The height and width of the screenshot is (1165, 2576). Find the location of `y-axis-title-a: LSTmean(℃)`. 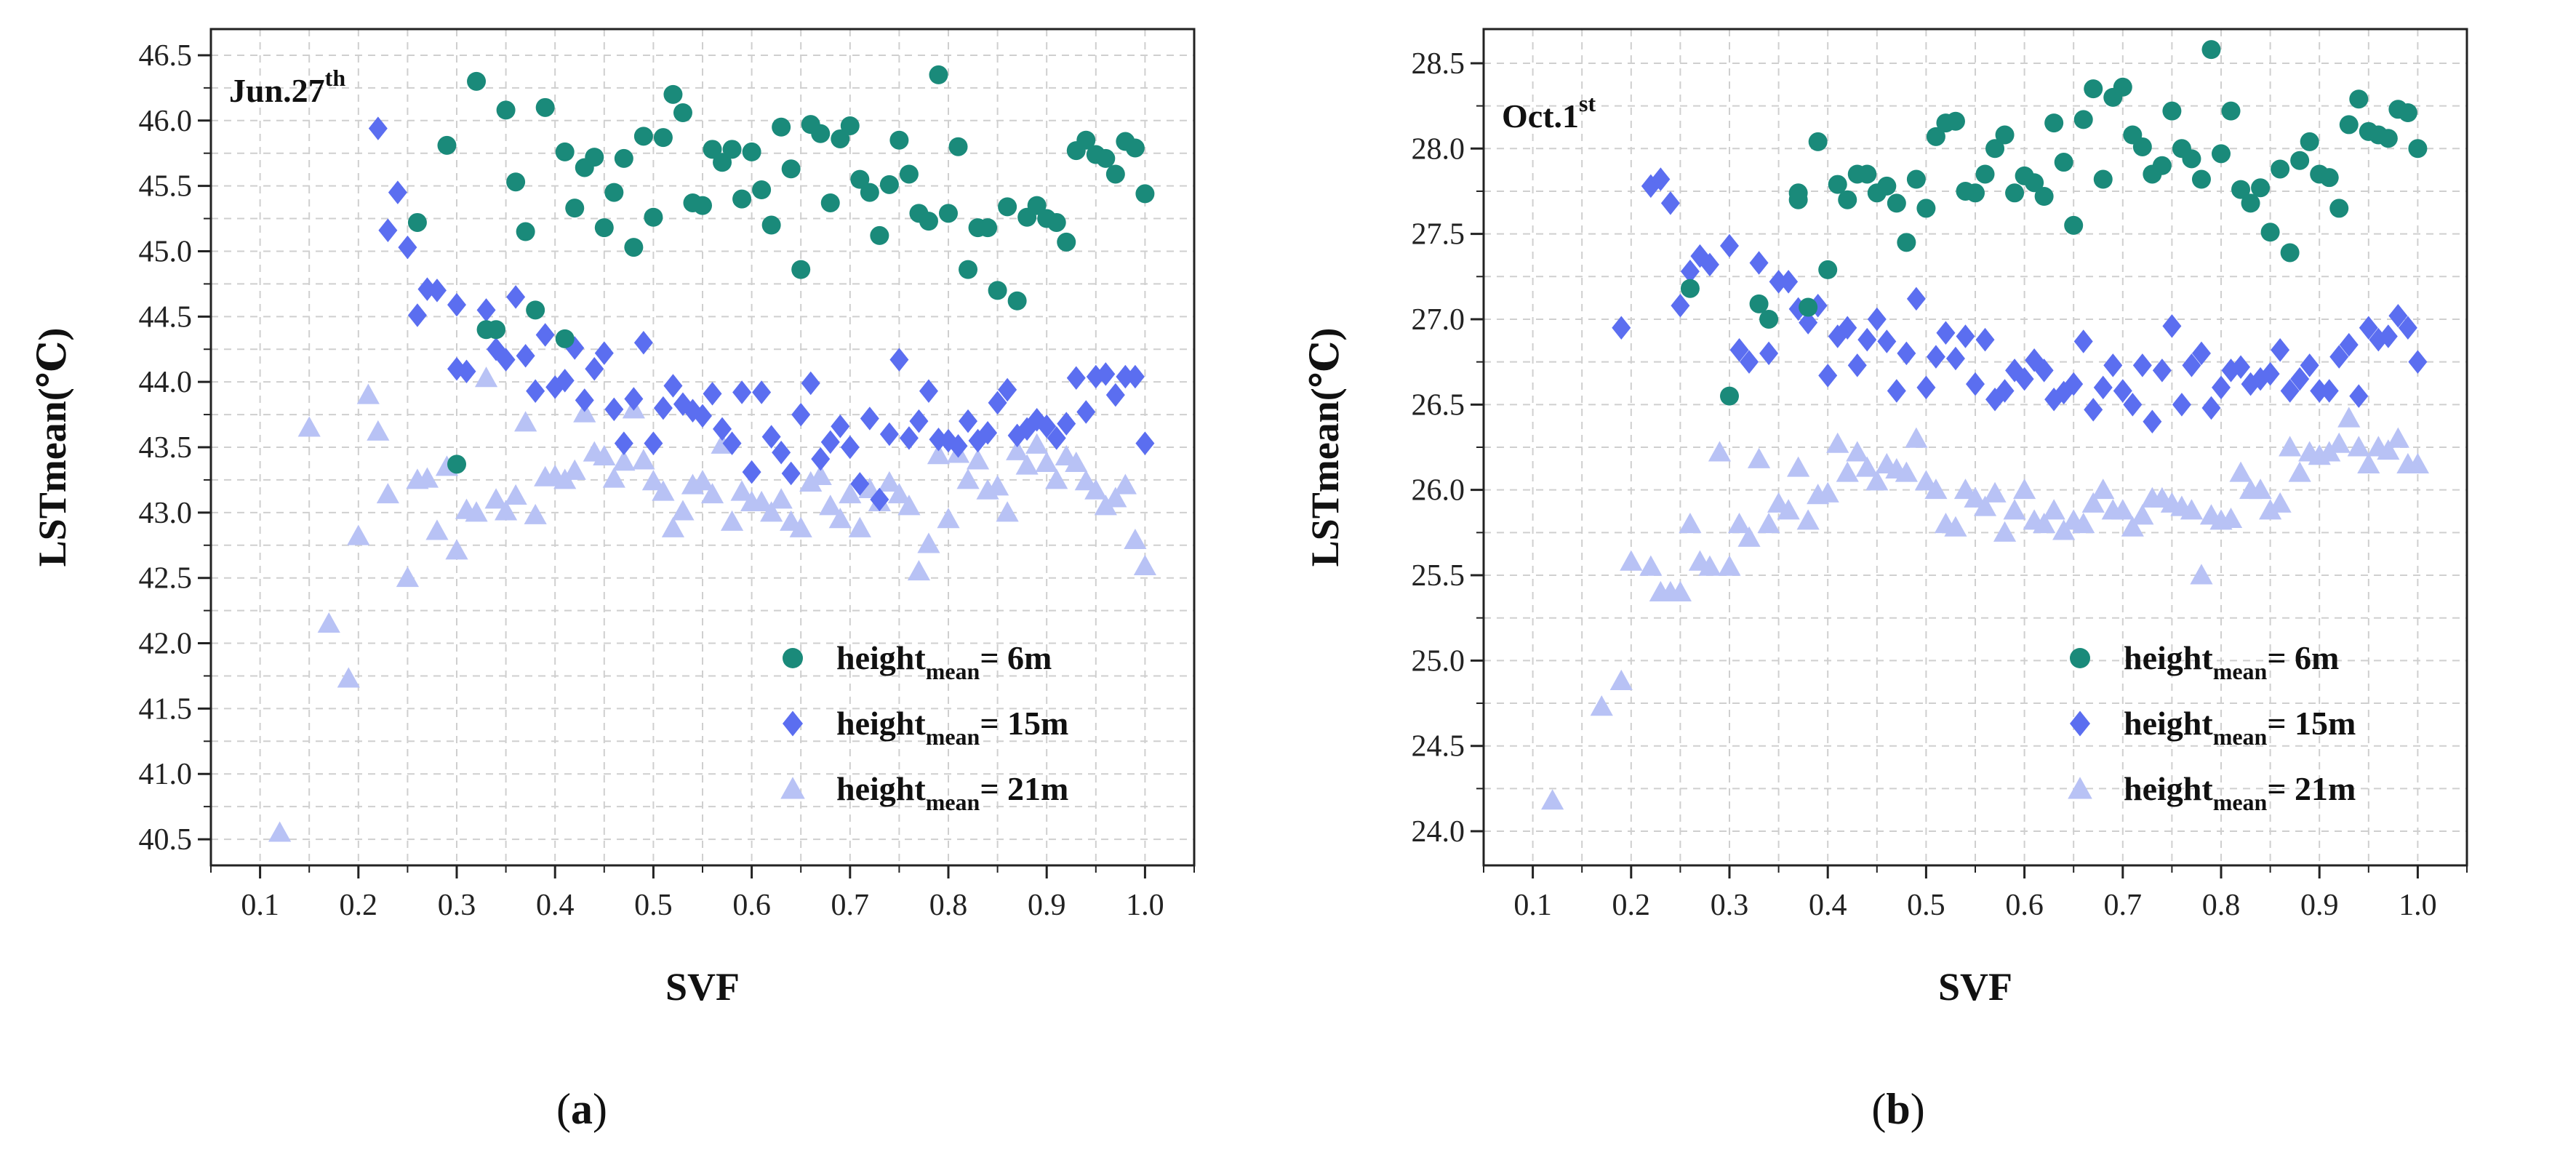

y-axis-title-a: LSTmean(℃) is located at coordinates (52, 447).